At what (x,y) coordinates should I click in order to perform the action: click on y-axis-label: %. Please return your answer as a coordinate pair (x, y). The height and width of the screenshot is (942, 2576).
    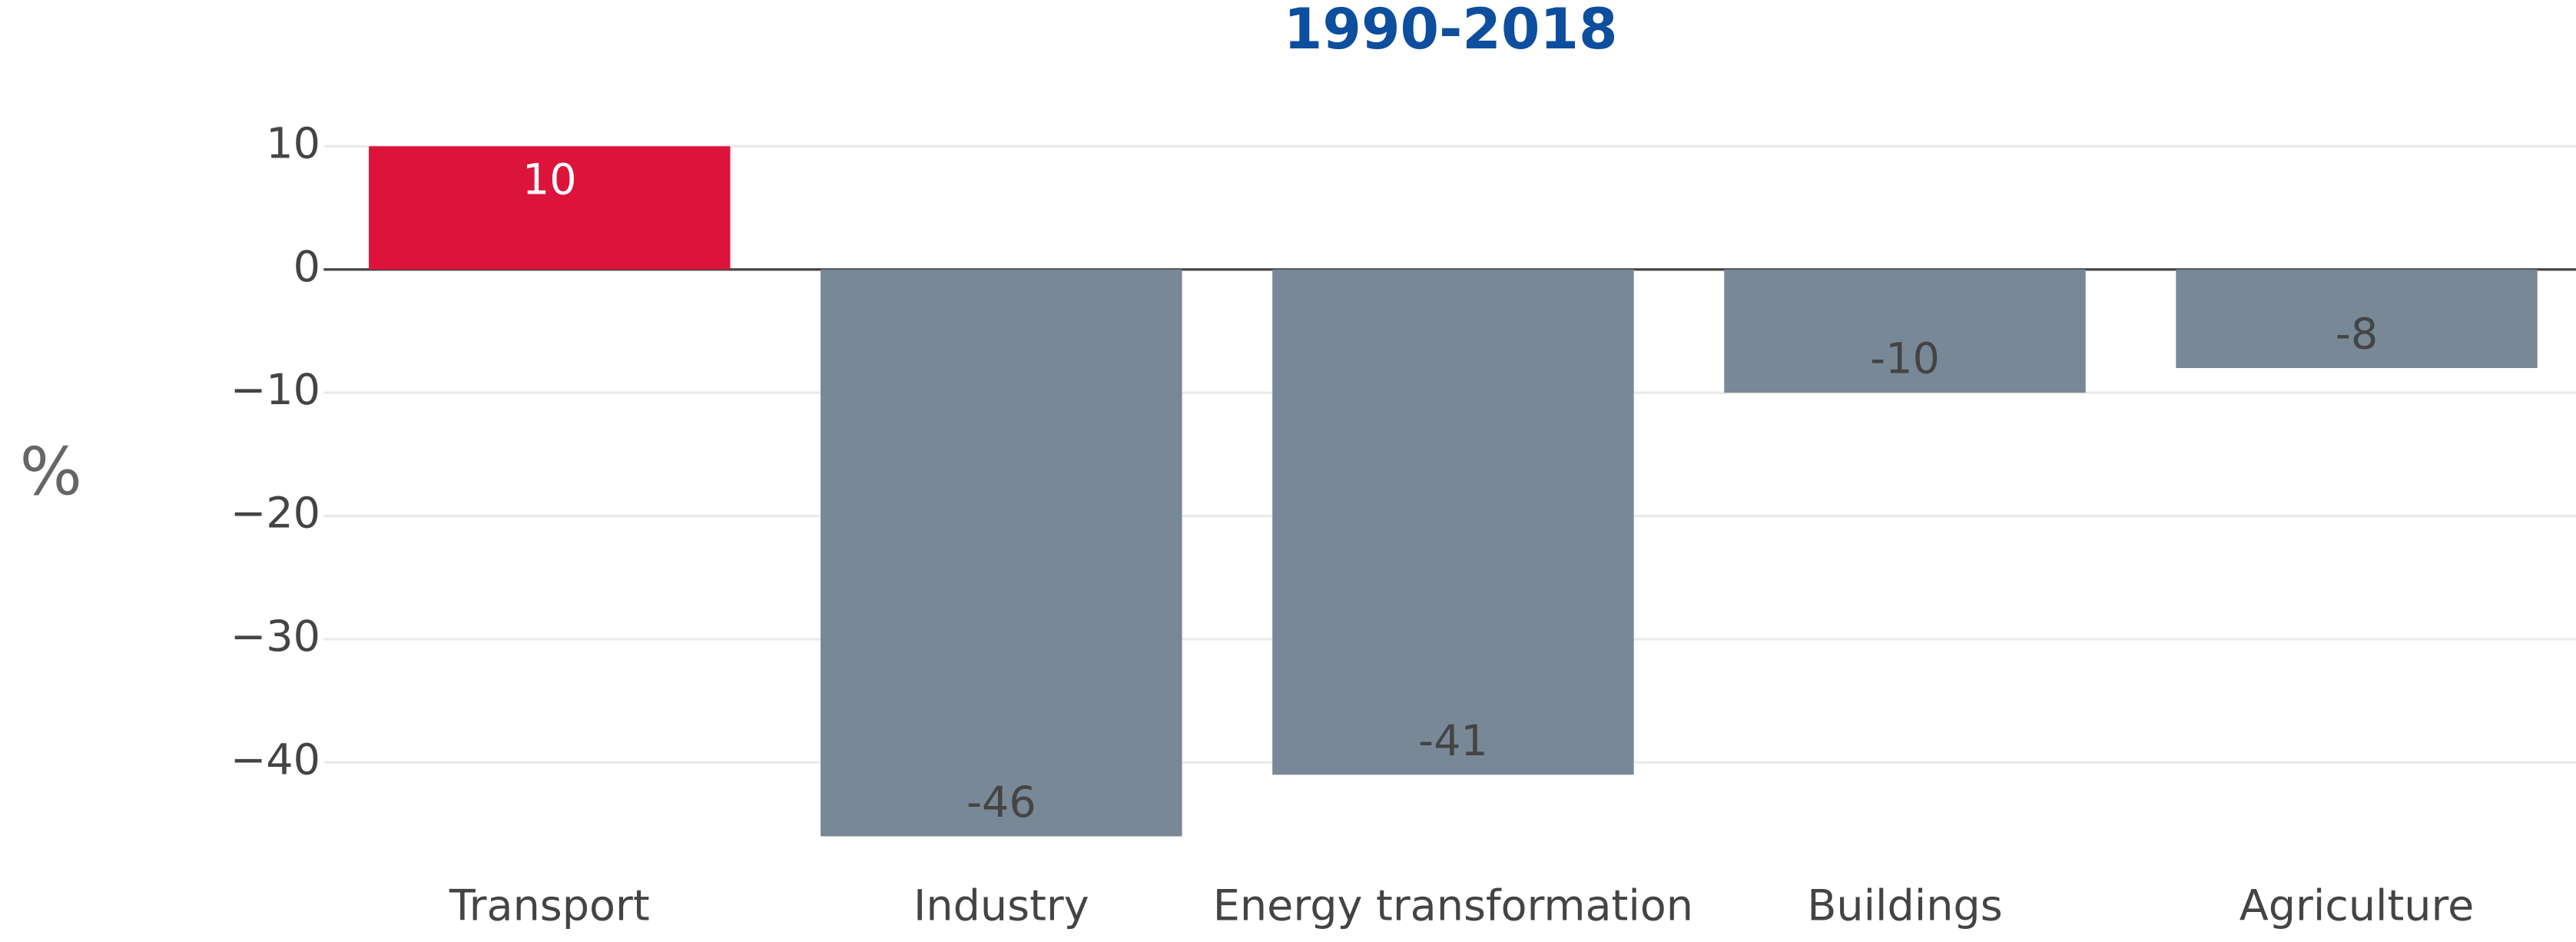
    Looking at the image, I should click on (51, 473).